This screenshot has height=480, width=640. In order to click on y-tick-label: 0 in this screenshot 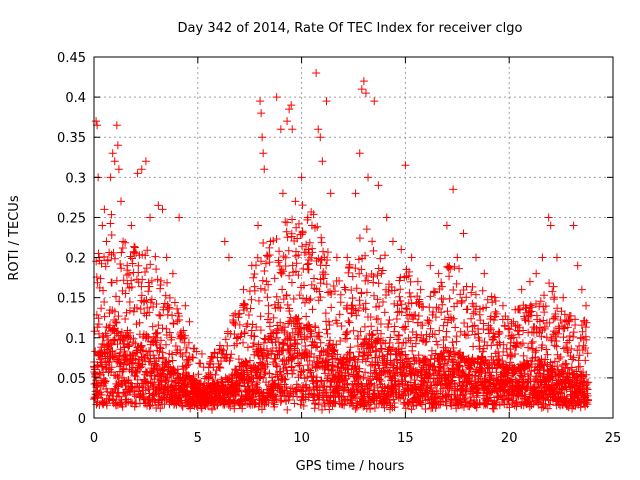, I will do `click(82, 419)`.